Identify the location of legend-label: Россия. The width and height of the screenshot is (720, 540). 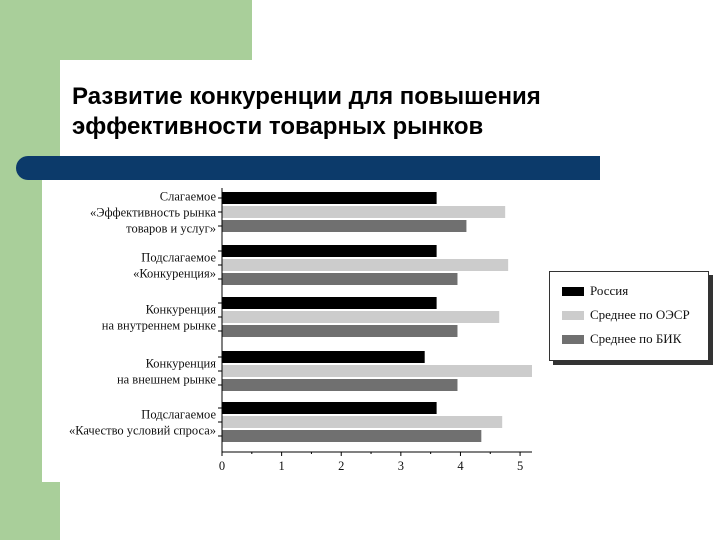
(609, 290).